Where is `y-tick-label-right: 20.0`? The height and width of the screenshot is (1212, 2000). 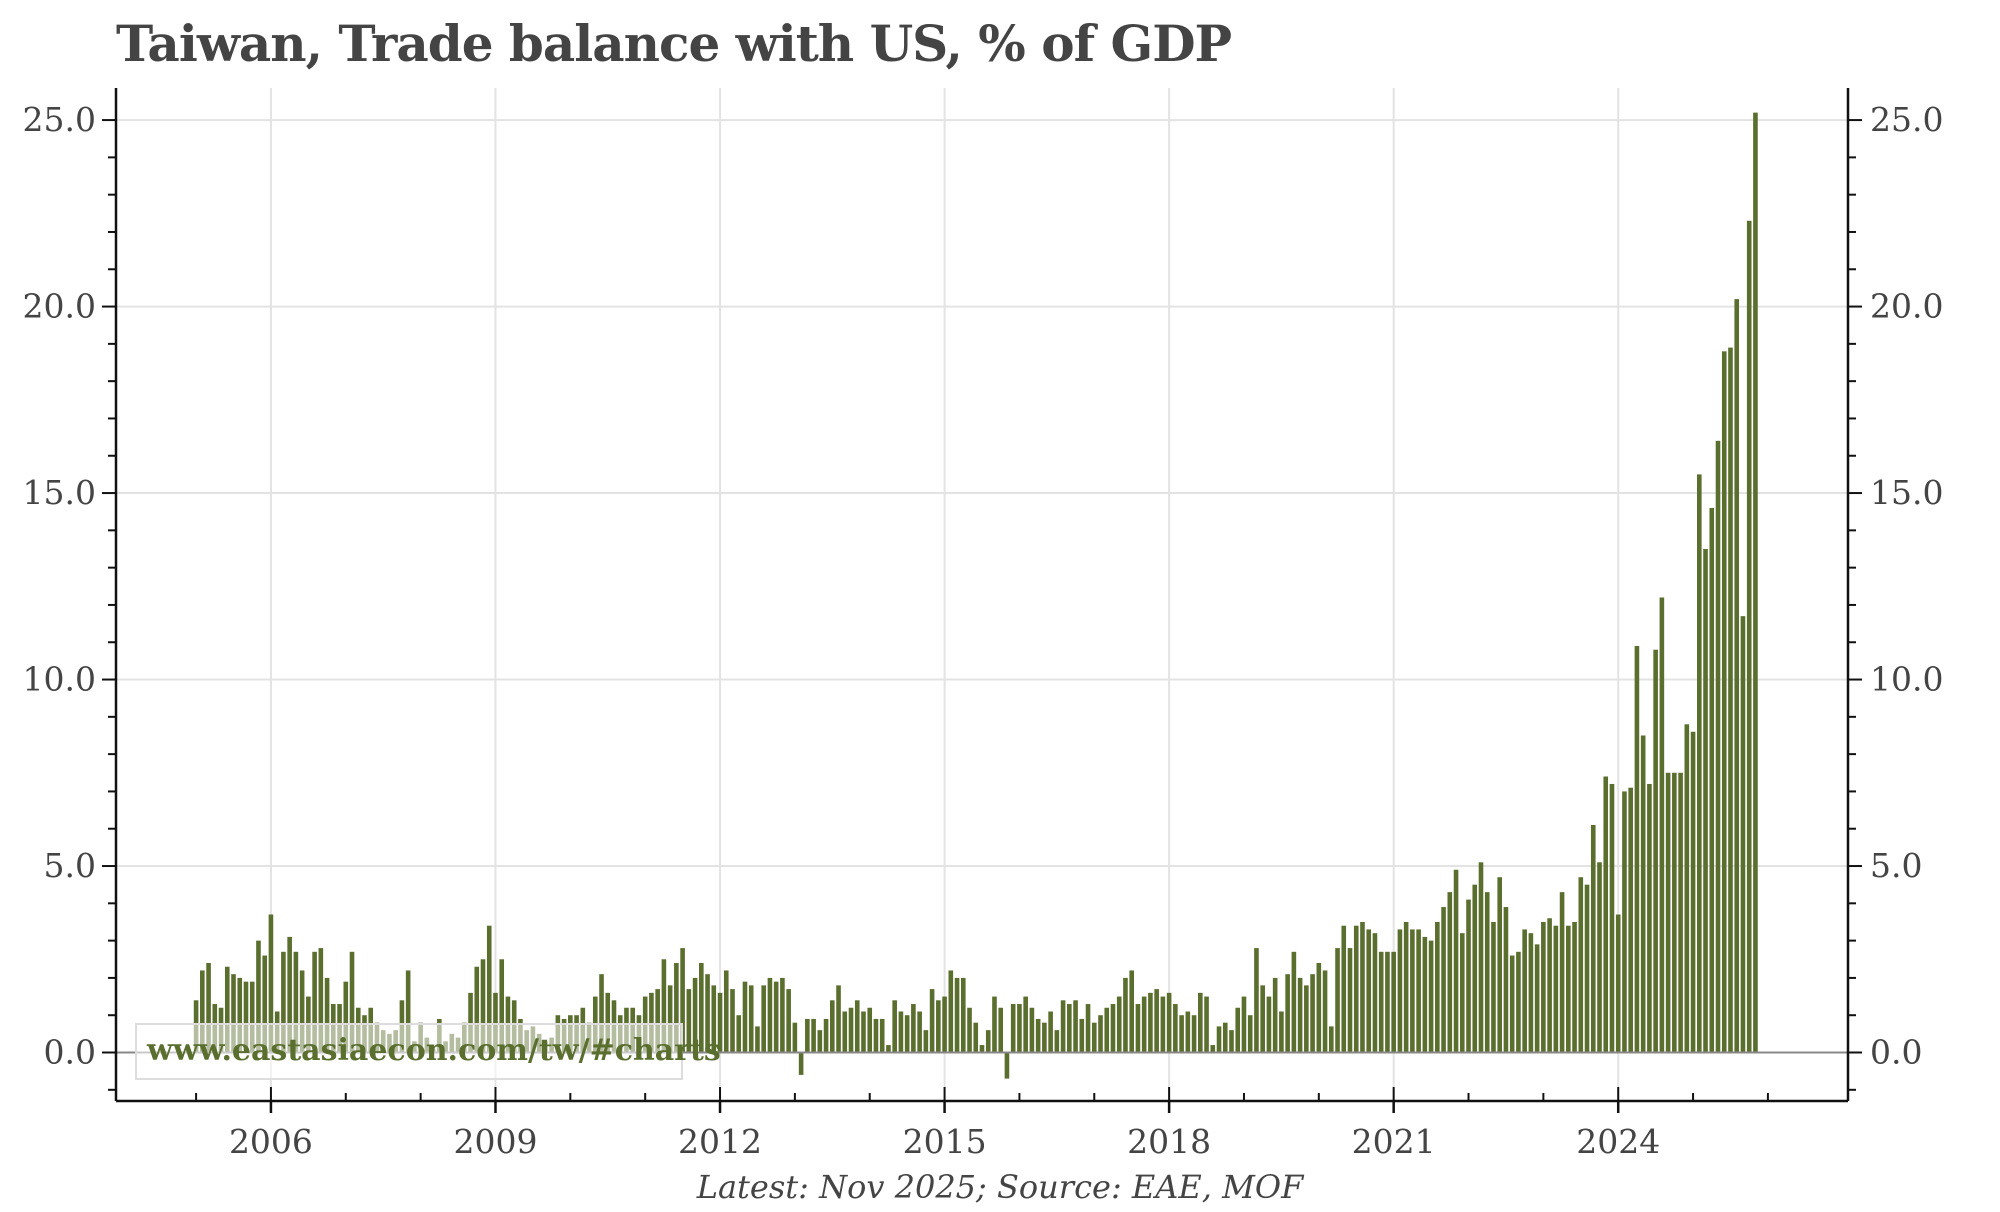
y-tick-label-right: 20.0 is located at coordinates (1906, 306).